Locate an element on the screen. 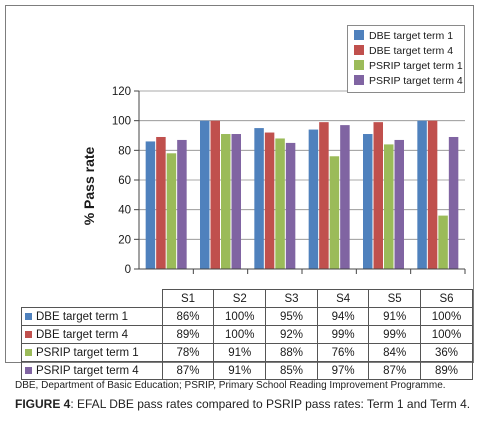 This screenshot has height=429, width=488. y-tick-label: 120 is located at coordinates (121, 92).